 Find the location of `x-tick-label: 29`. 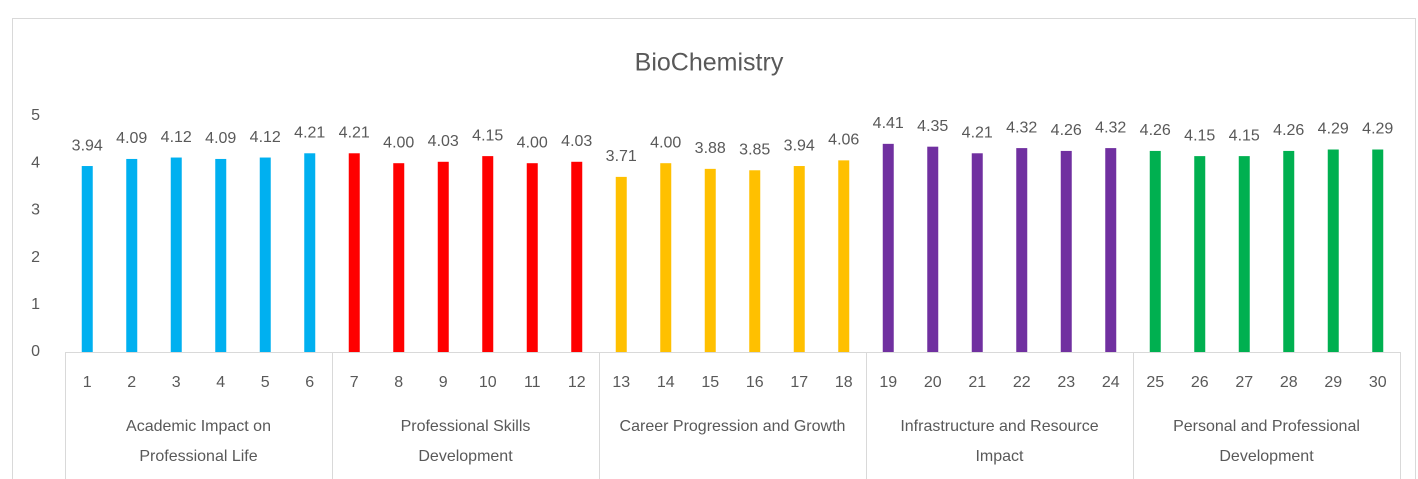

x-tick-label: 29 is located at coordinates (1333, 382).